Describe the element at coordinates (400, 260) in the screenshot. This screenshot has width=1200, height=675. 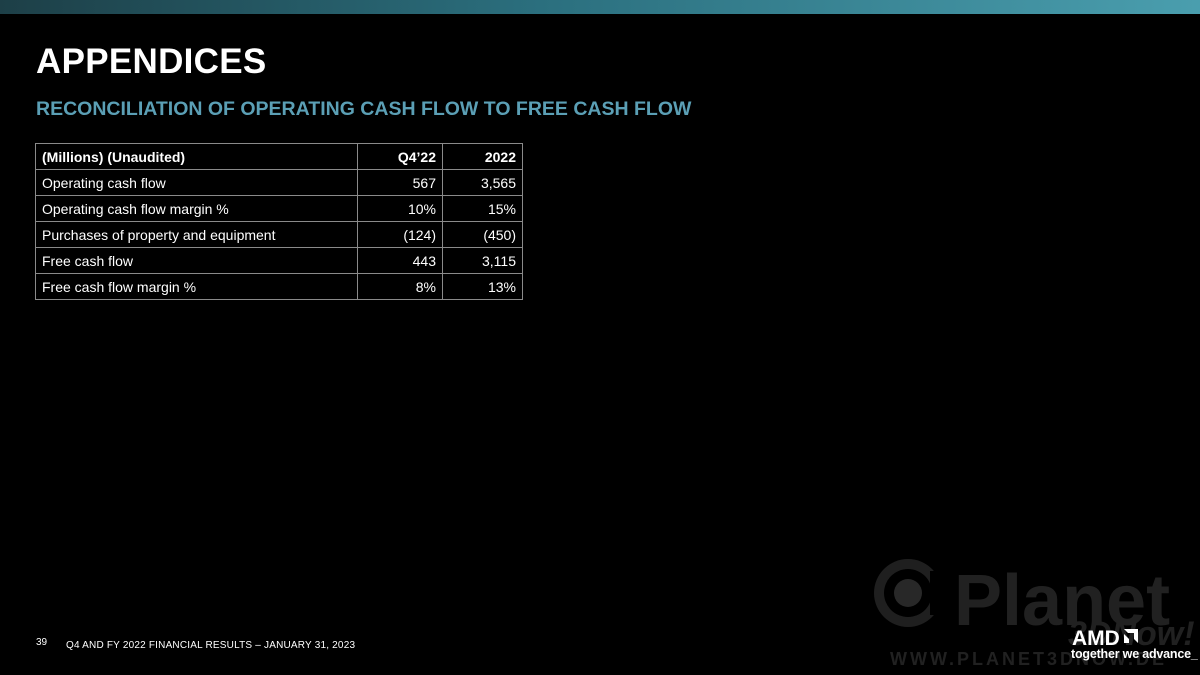
I see `row-q4-value: 443` at that location.